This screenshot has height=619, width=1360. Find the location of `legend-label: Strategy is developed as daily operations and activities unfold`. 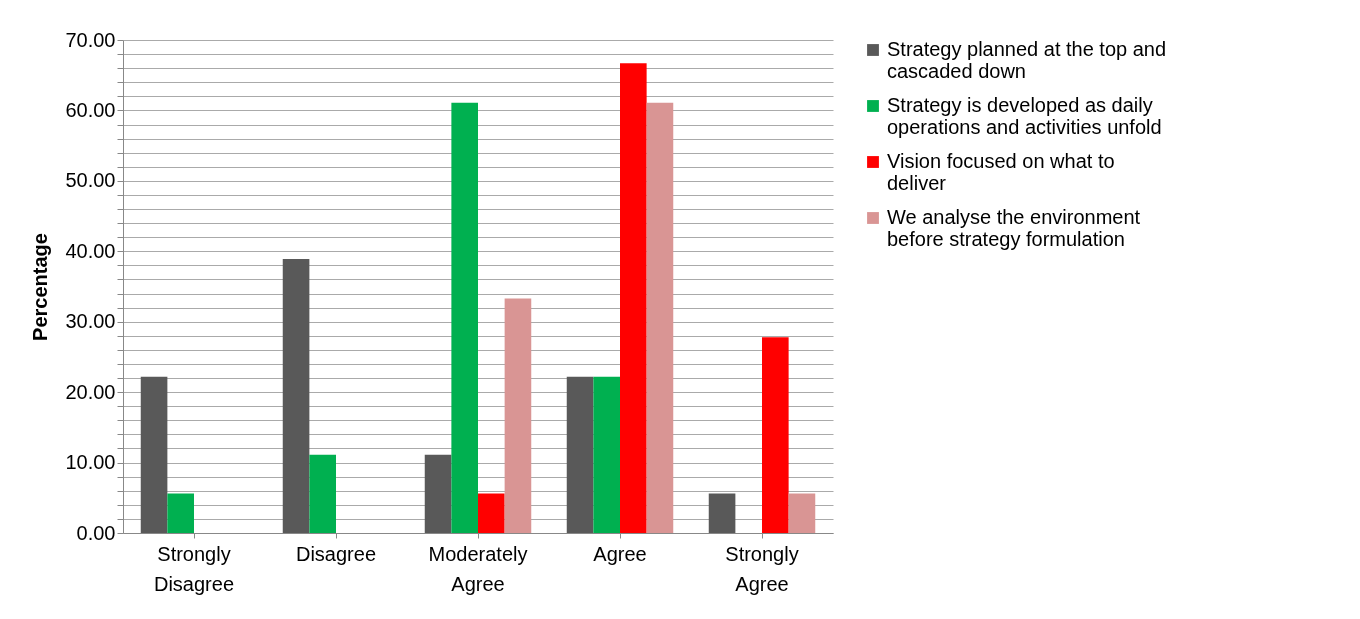

legend-label: Strategy is developed as daily operations and activities unfold is located at coordinates (1024, 116).